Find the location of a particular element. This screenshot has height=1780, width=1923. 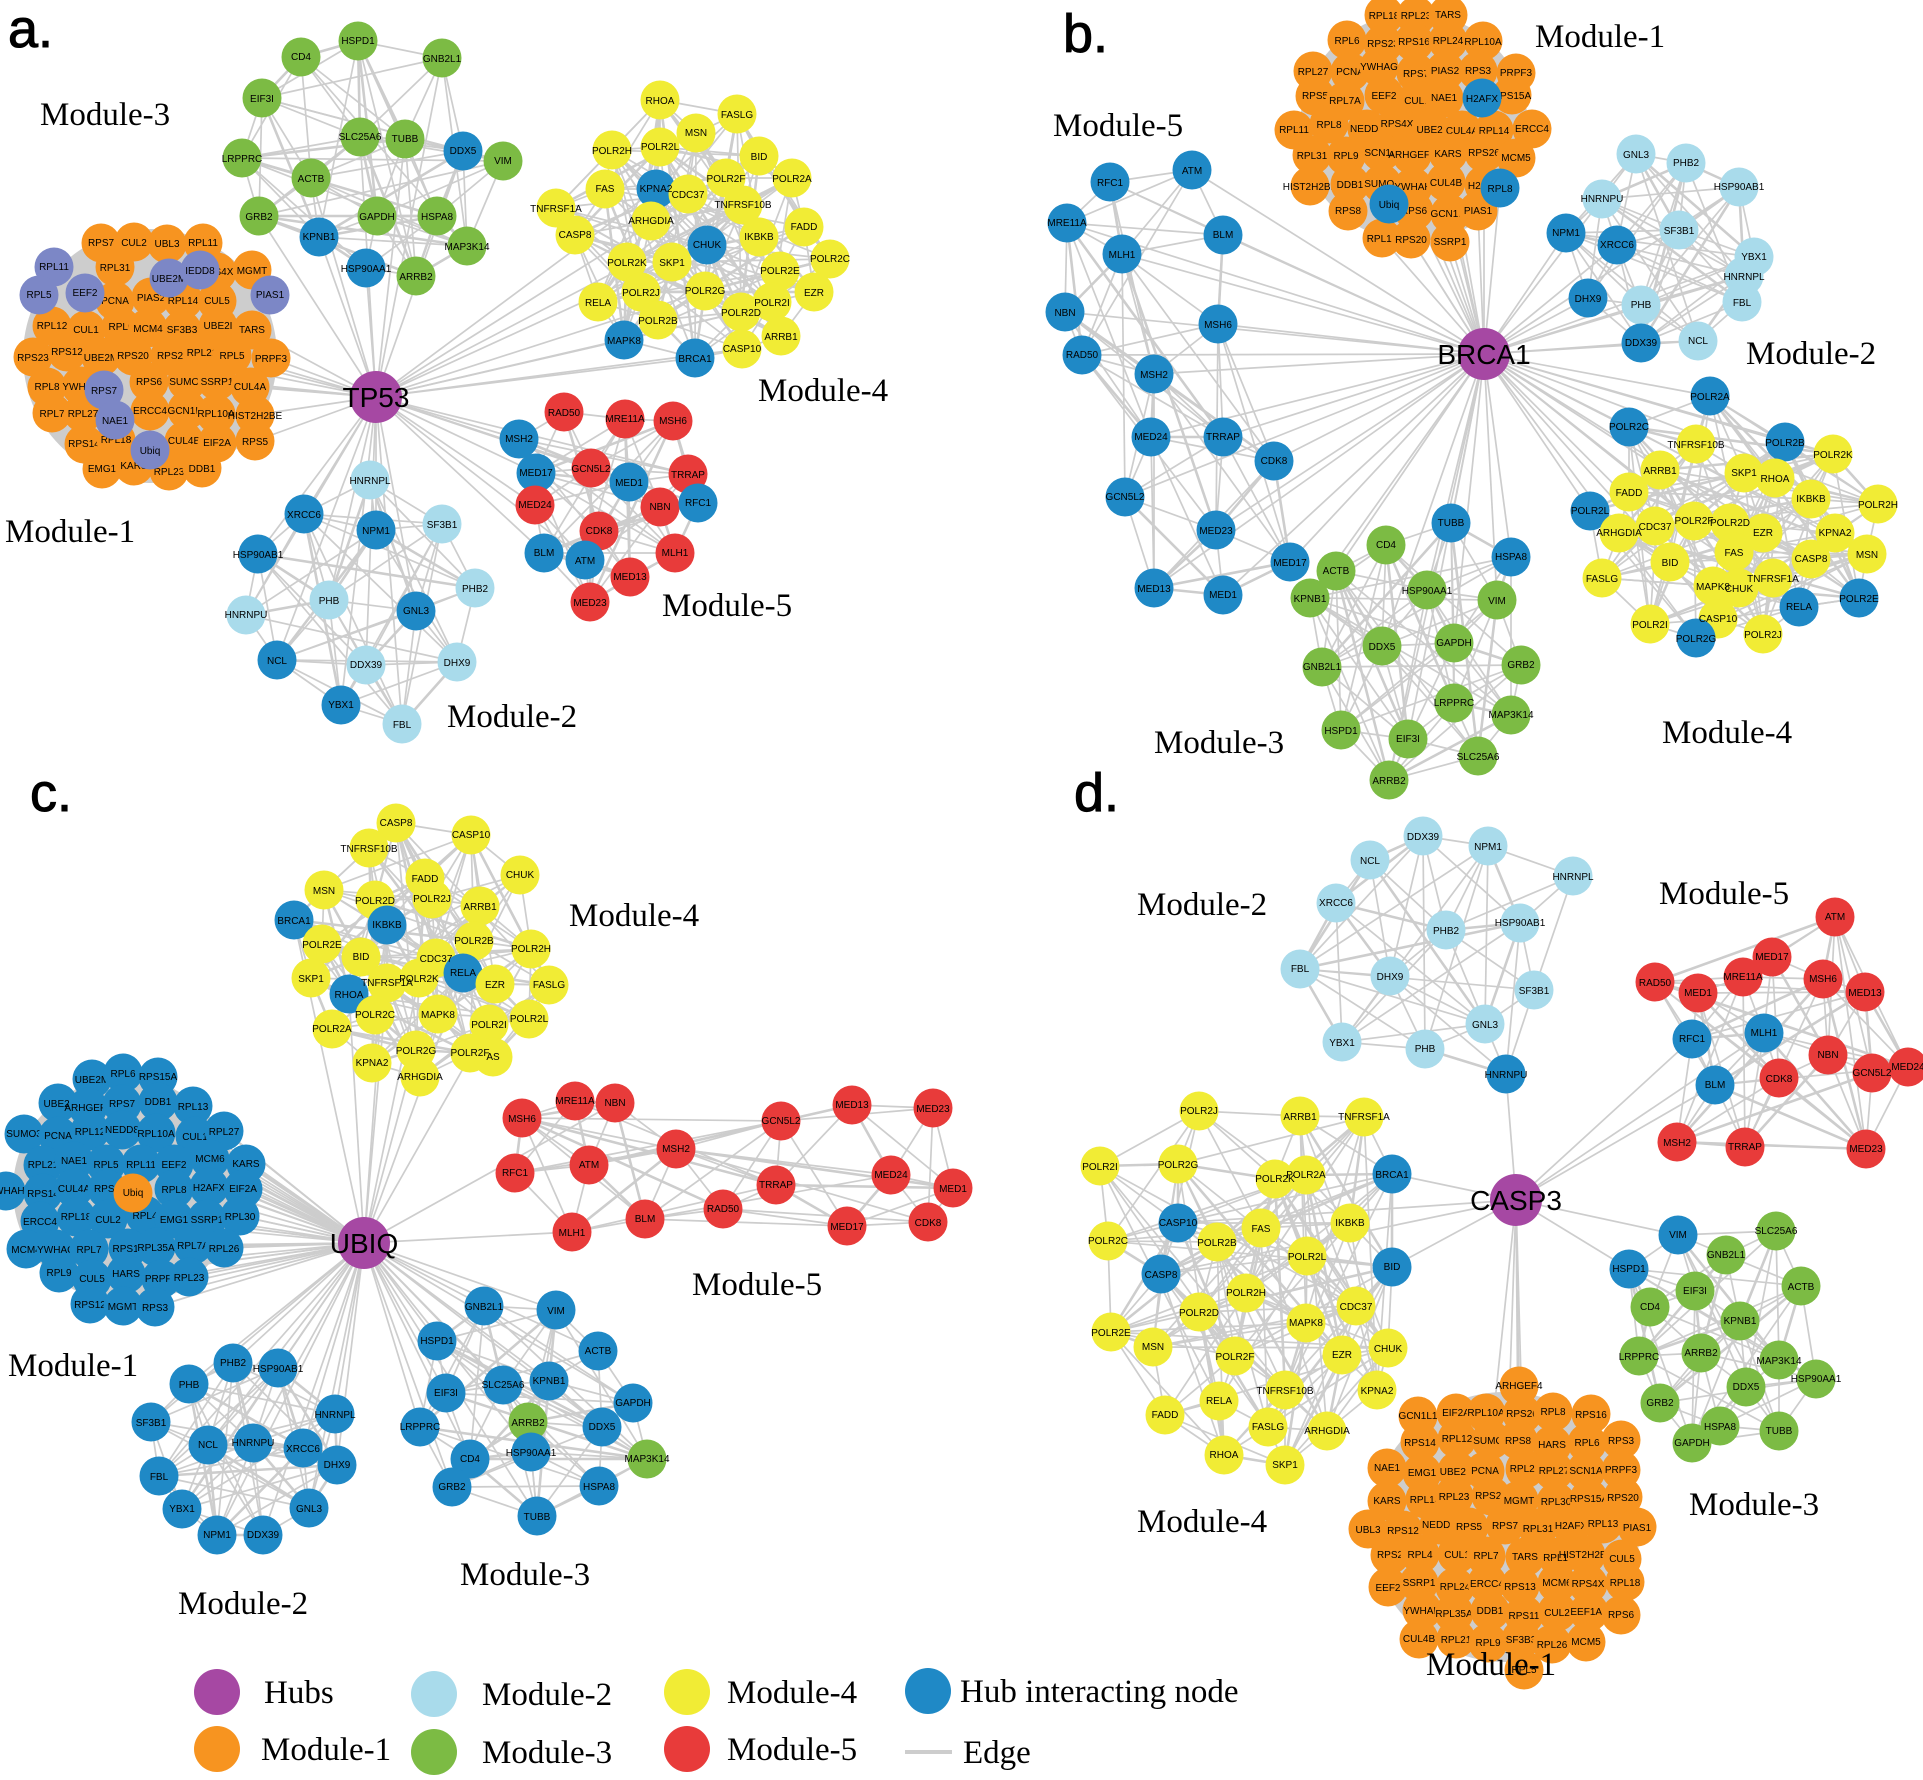

svg-text: HSP90AB1 is located at coordinates (1739, 187).